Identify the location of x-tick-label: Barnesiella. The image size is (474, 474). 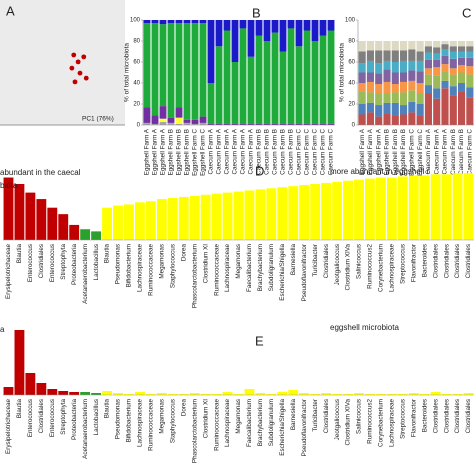
(293, 415).